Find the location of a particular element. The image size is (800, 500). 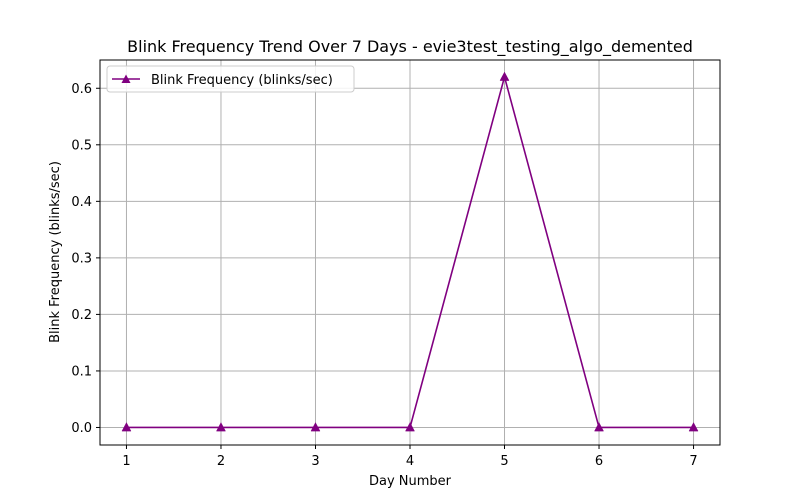

legend: Blink Frequency (blinks/sec) is located at coordinates (230, 79).